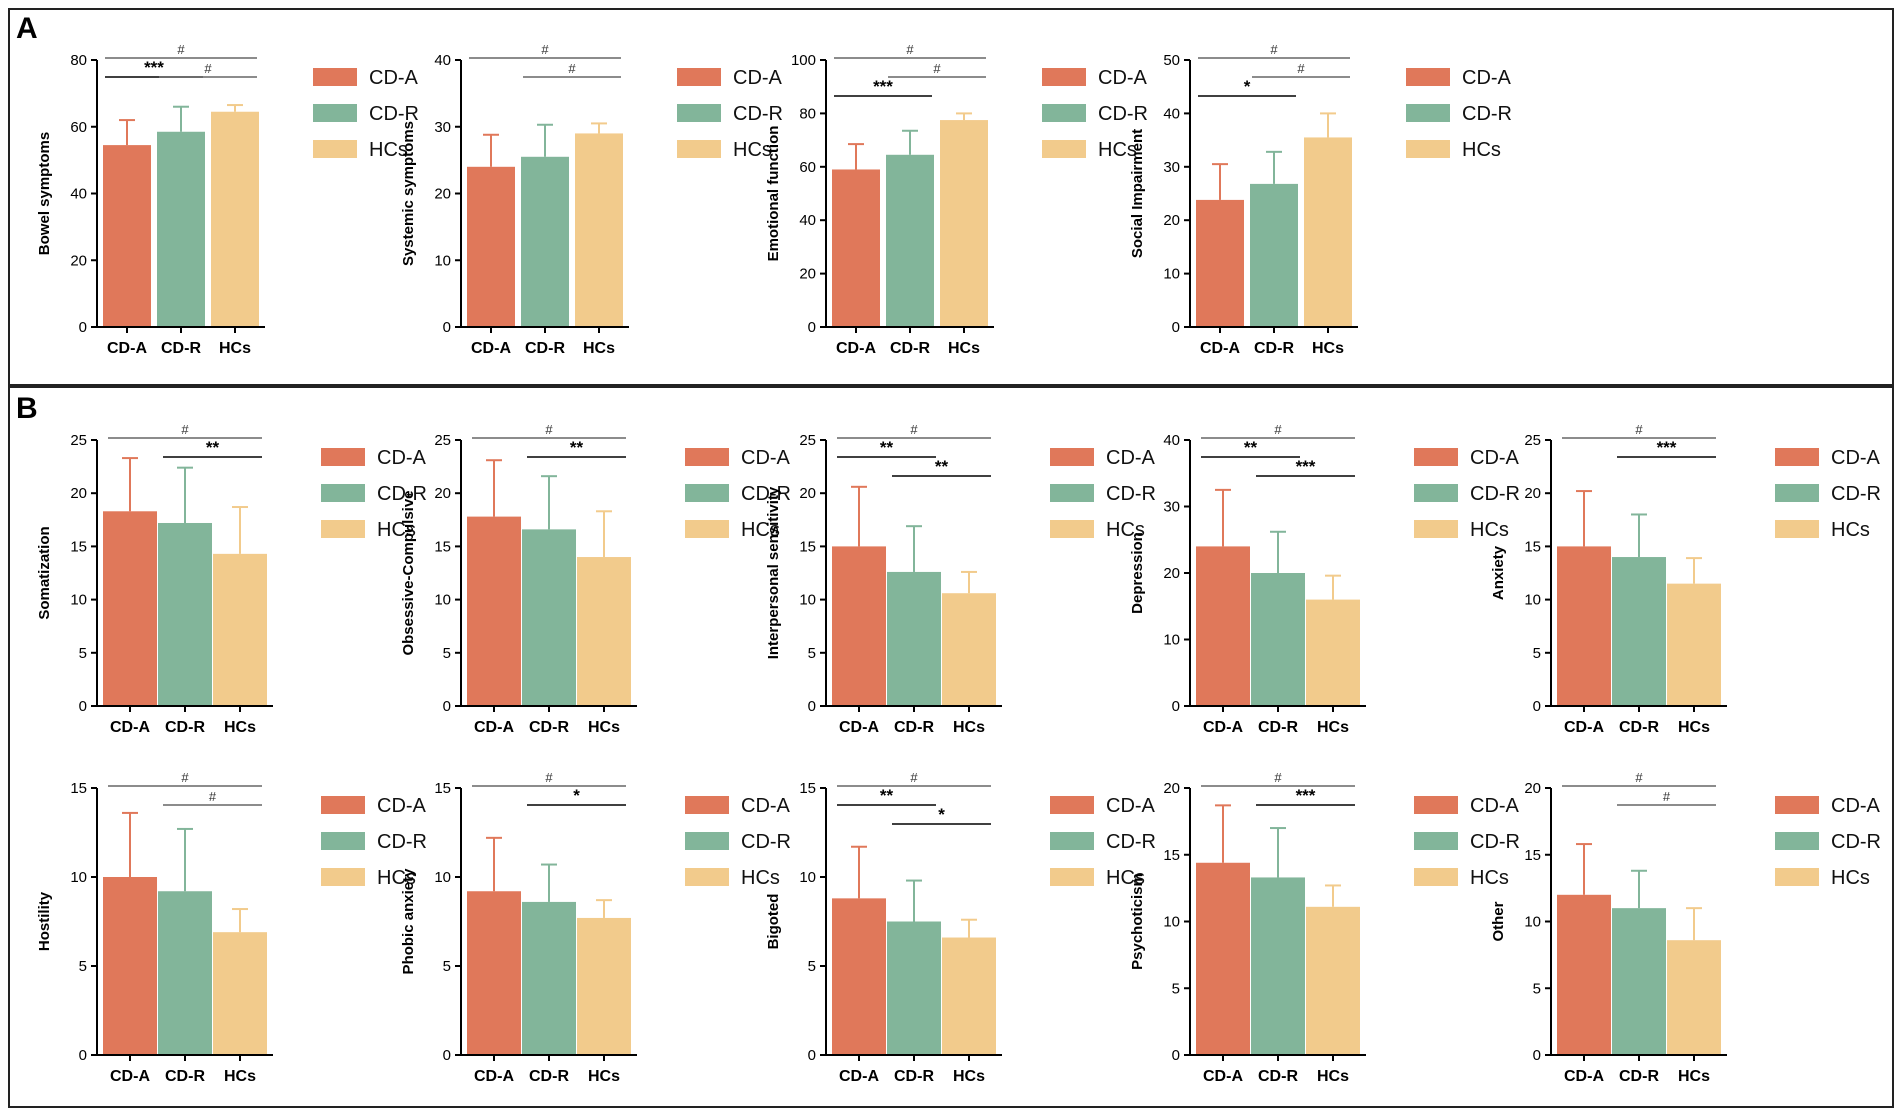  I want to click on sig-label: *, so click(941, 814).